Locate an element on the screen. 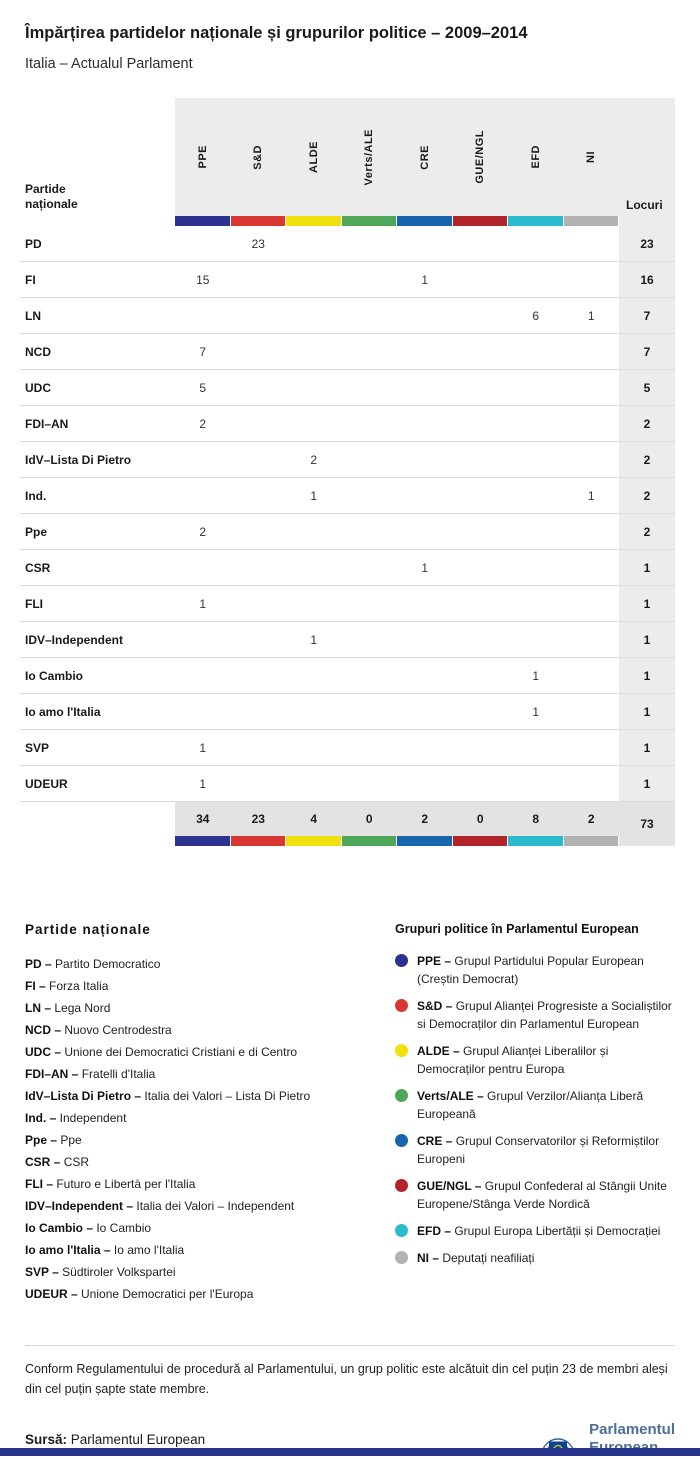 The width and height of the screenshot is (700, 1459). table-row: UDEUR 1 1 is located at coordinates (347, 784).